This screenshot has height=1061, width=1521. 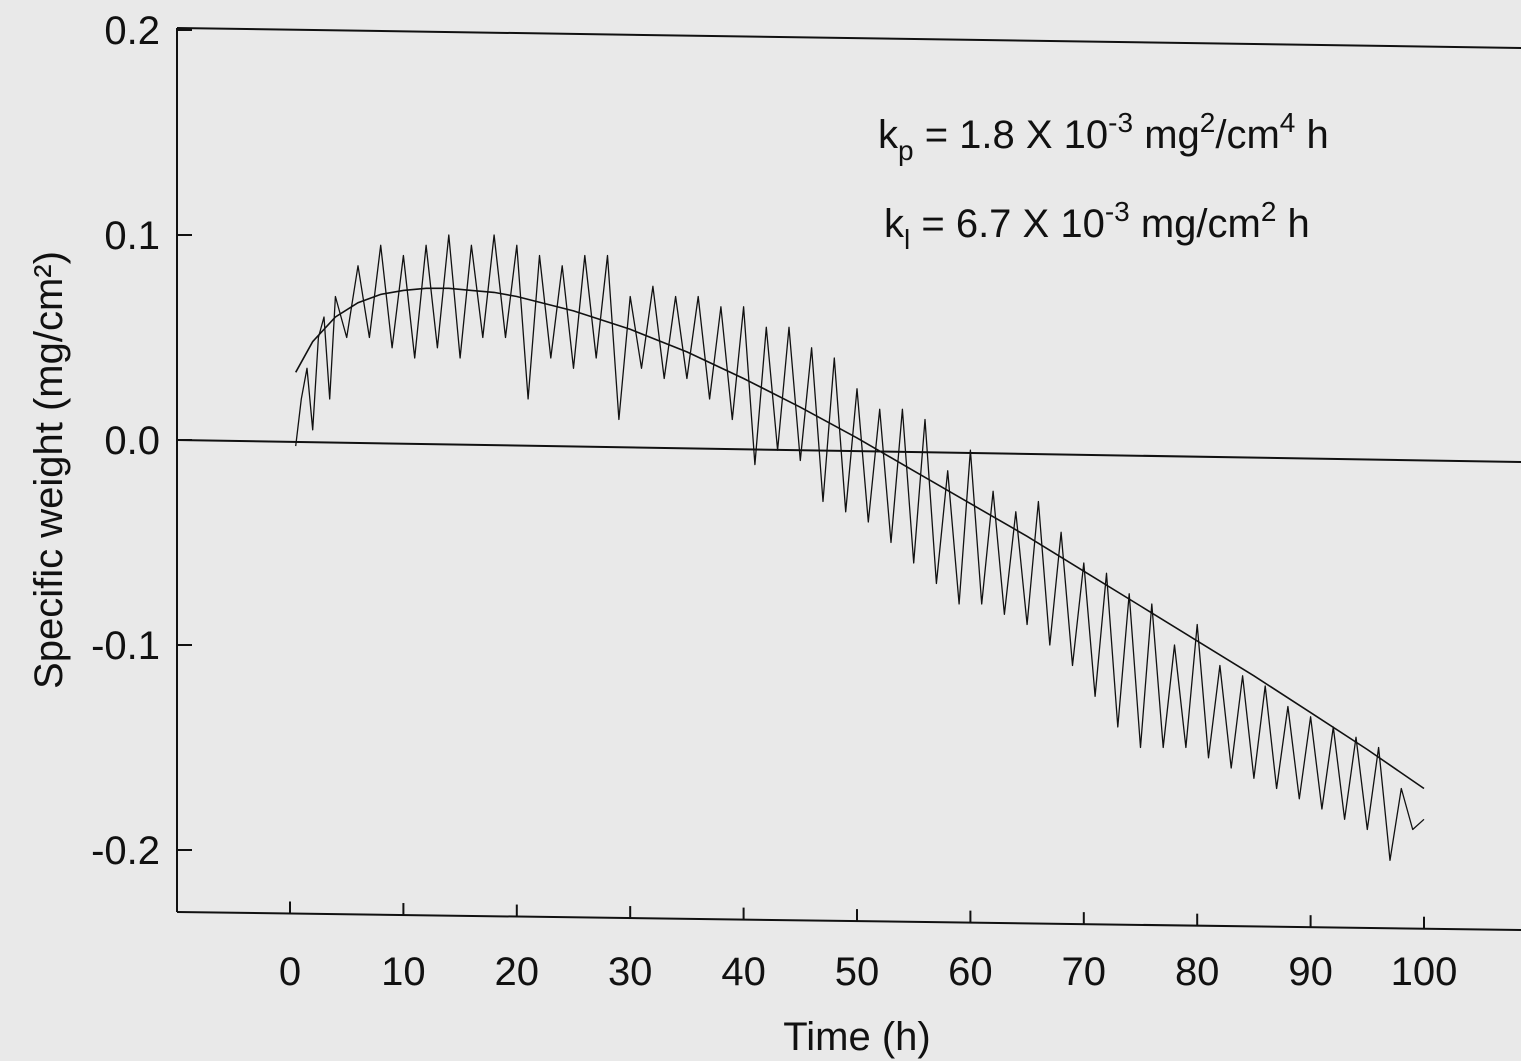 What do you see at coordinates (1011, 135) in the screenshot?
I see `kp-text: = 1.8 X 10` at bounding box center [1011, 135].